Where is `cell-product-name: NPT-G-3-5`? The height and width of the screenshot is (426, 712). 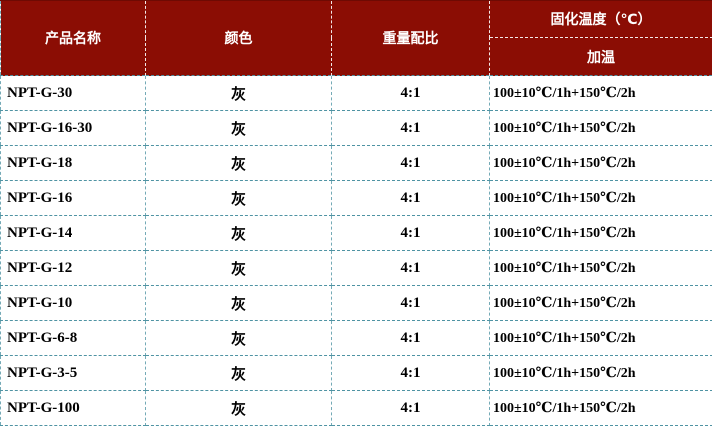 cell-product-name: NPT-G-3-5 is located at coordinates (73, 373).